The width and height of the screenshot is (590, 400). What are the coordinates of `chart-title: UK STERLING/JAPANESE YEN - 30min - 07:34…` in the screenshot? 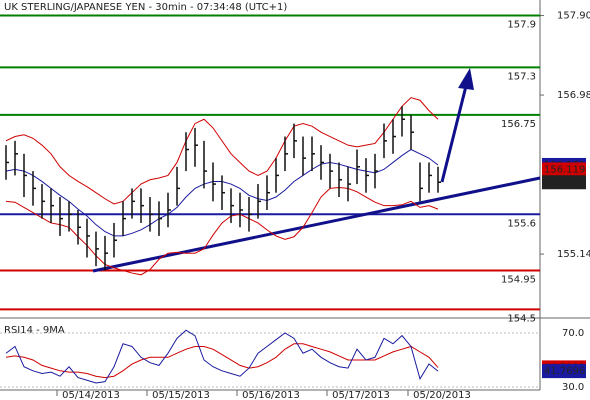 It's located at (145, 7).